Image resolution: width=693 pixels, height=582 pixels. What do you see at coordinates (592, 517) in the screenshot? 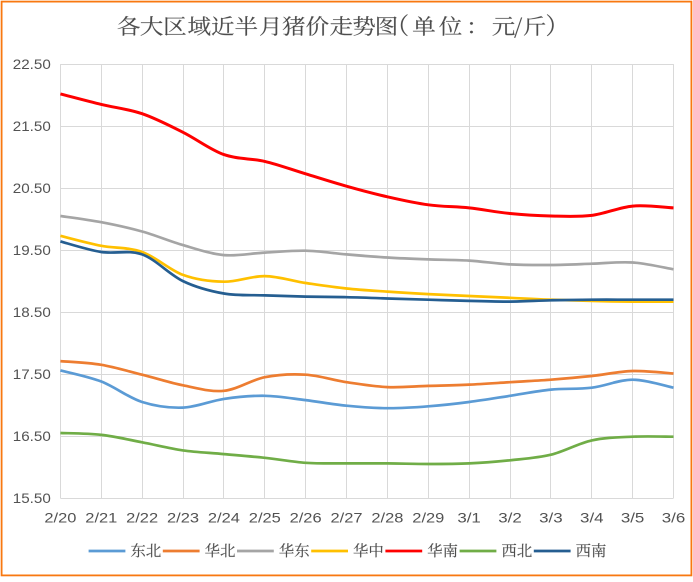
I see `svg-text: 3/4` at bounding box center [592, 517].